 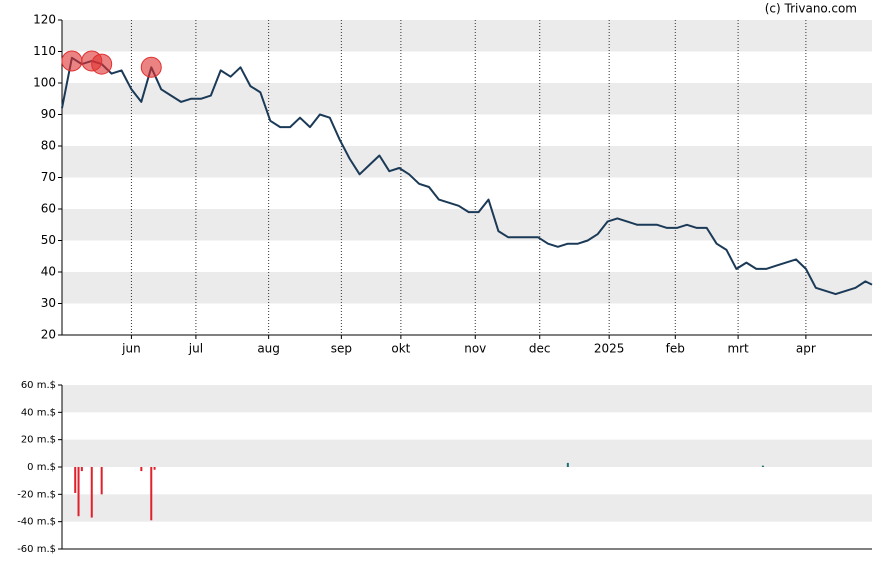 What do you see at coordinates (36, 494) in the screenshot?
I see `y-tick-label: -20 m.$` at bounding box center [36, 494].